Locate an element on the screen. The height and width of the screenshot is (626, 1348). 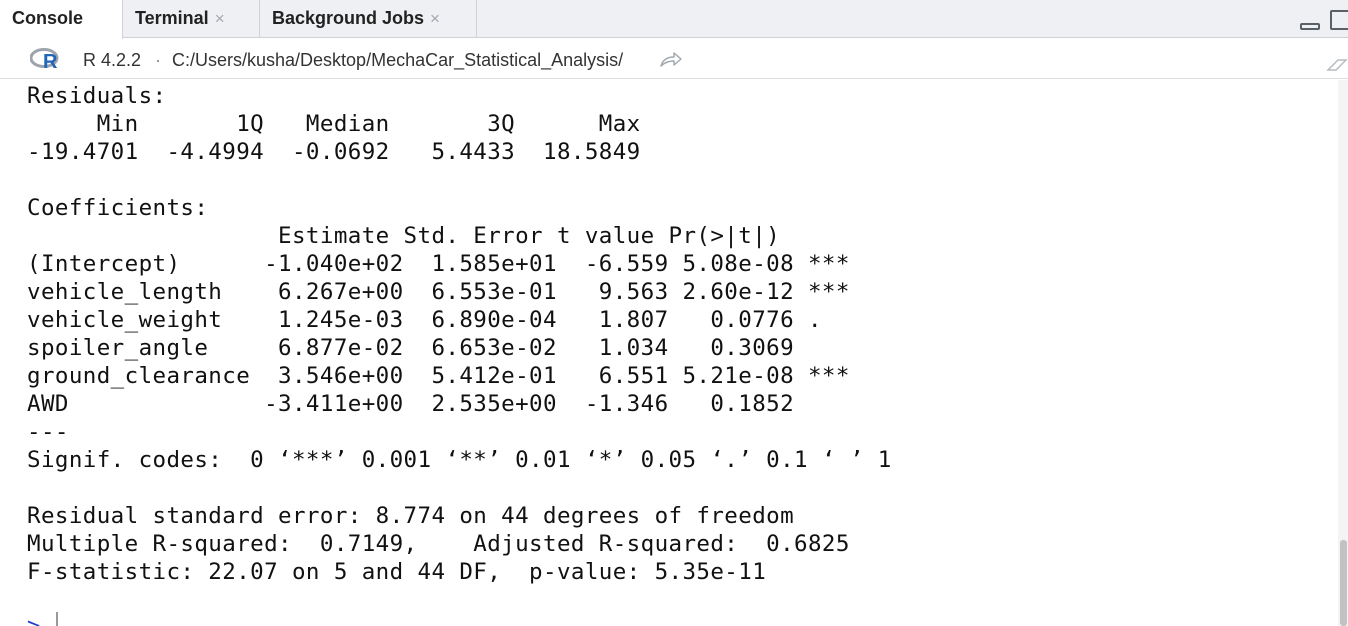
pane-tab-bar: Console Terminal × Background Jobs × is located at coordinates (674, 19).